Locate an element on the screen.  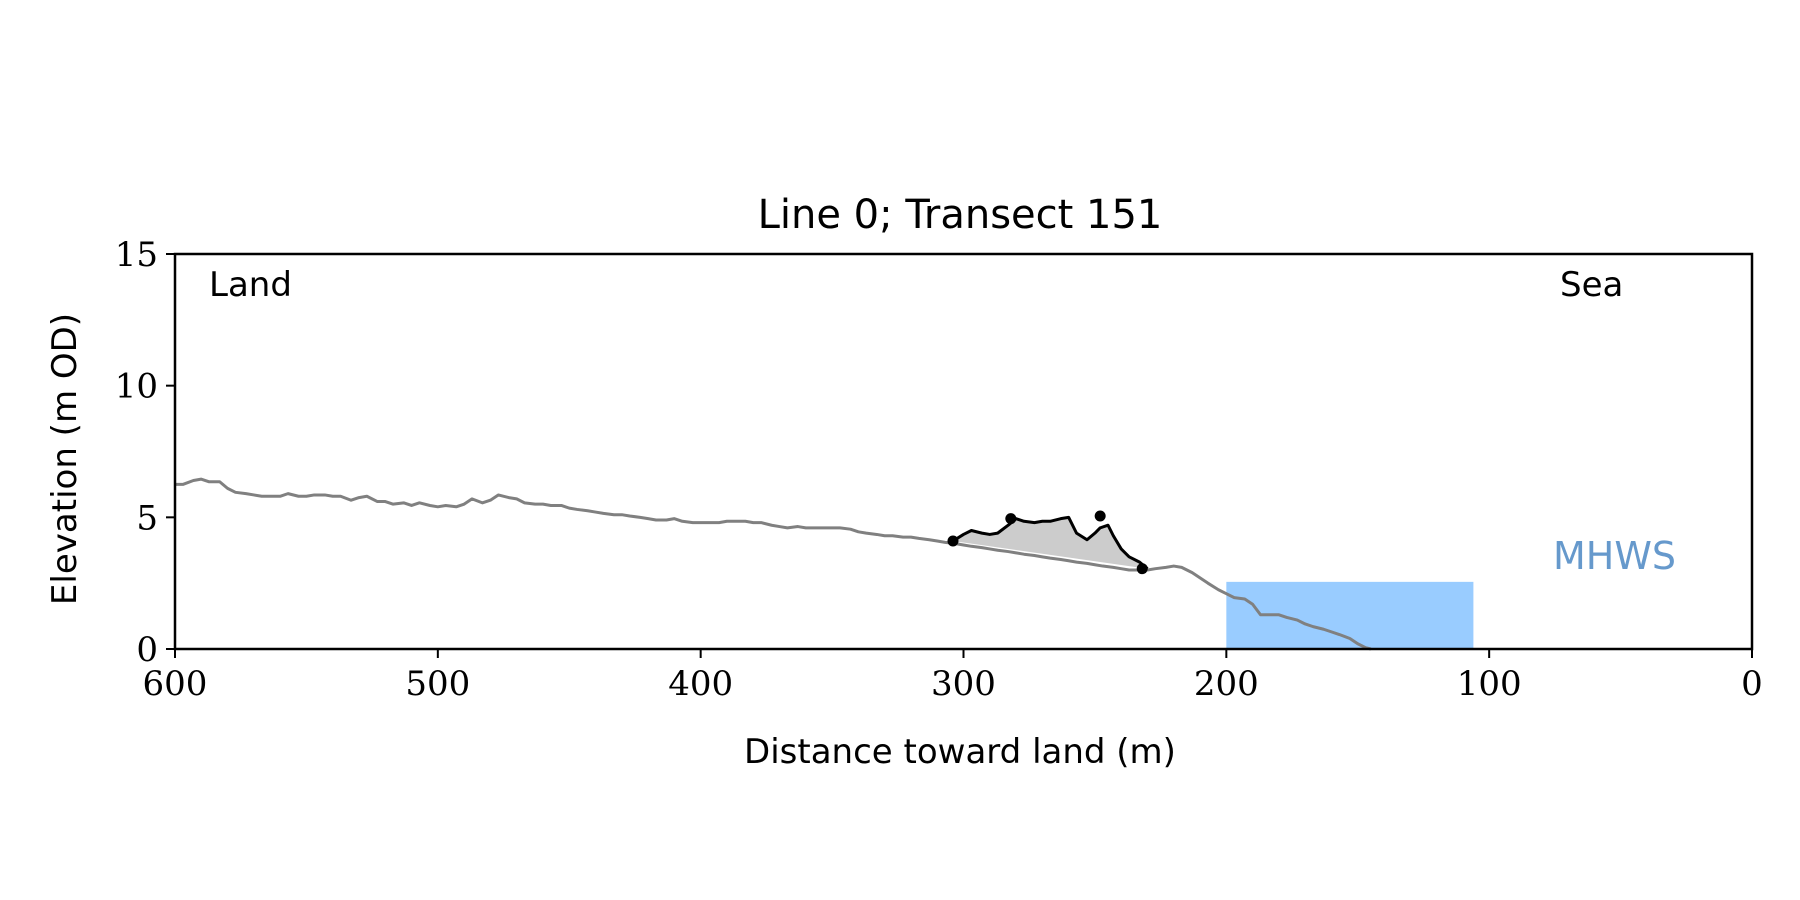
plot-area is located at coordinates (824, 564).